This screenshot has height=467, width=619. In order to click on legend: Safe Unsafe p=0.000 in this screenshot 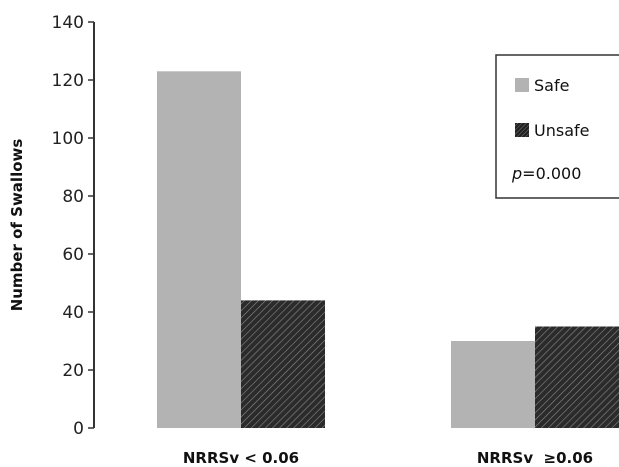, I will do `click(557, 126)`.